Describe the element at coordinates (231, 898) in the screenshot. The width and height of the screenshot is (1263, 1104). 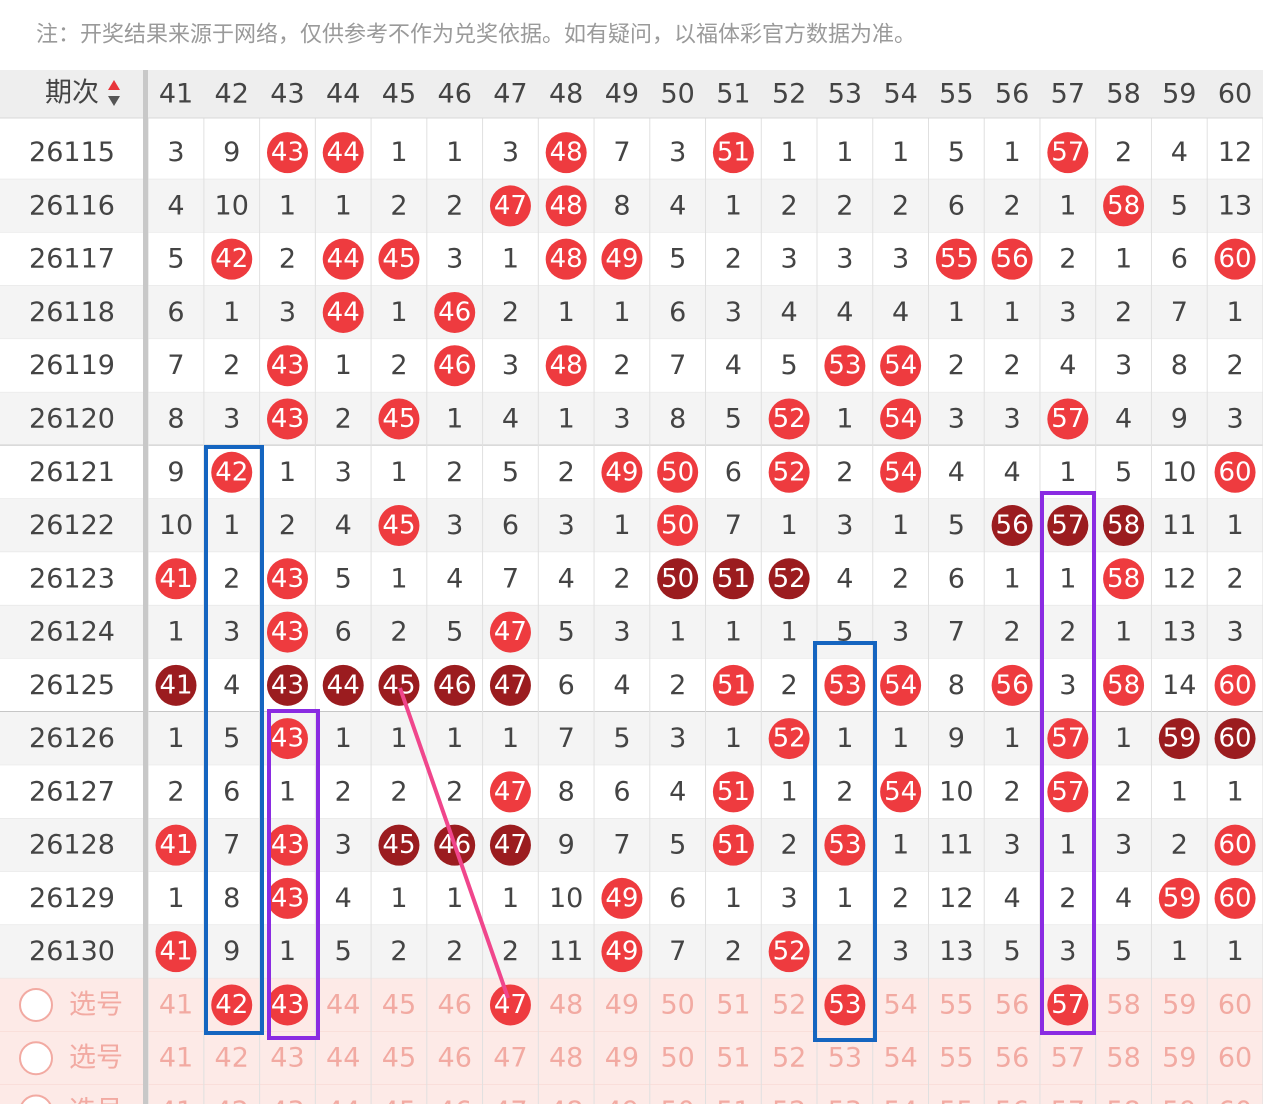
I see `cell-number: 8` at that location.